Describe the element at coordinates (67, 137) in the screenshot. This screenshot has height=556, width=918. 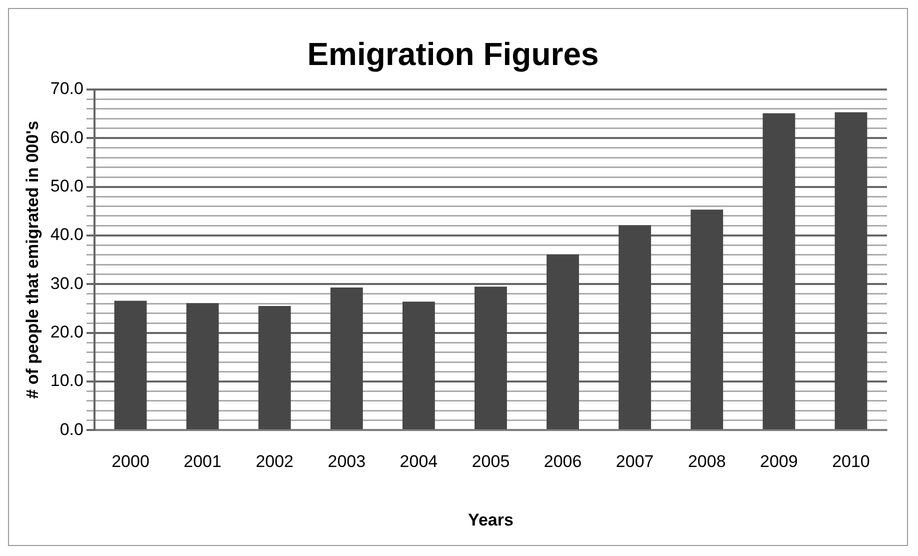
I see `y-tick-label: 60.0` at that location.